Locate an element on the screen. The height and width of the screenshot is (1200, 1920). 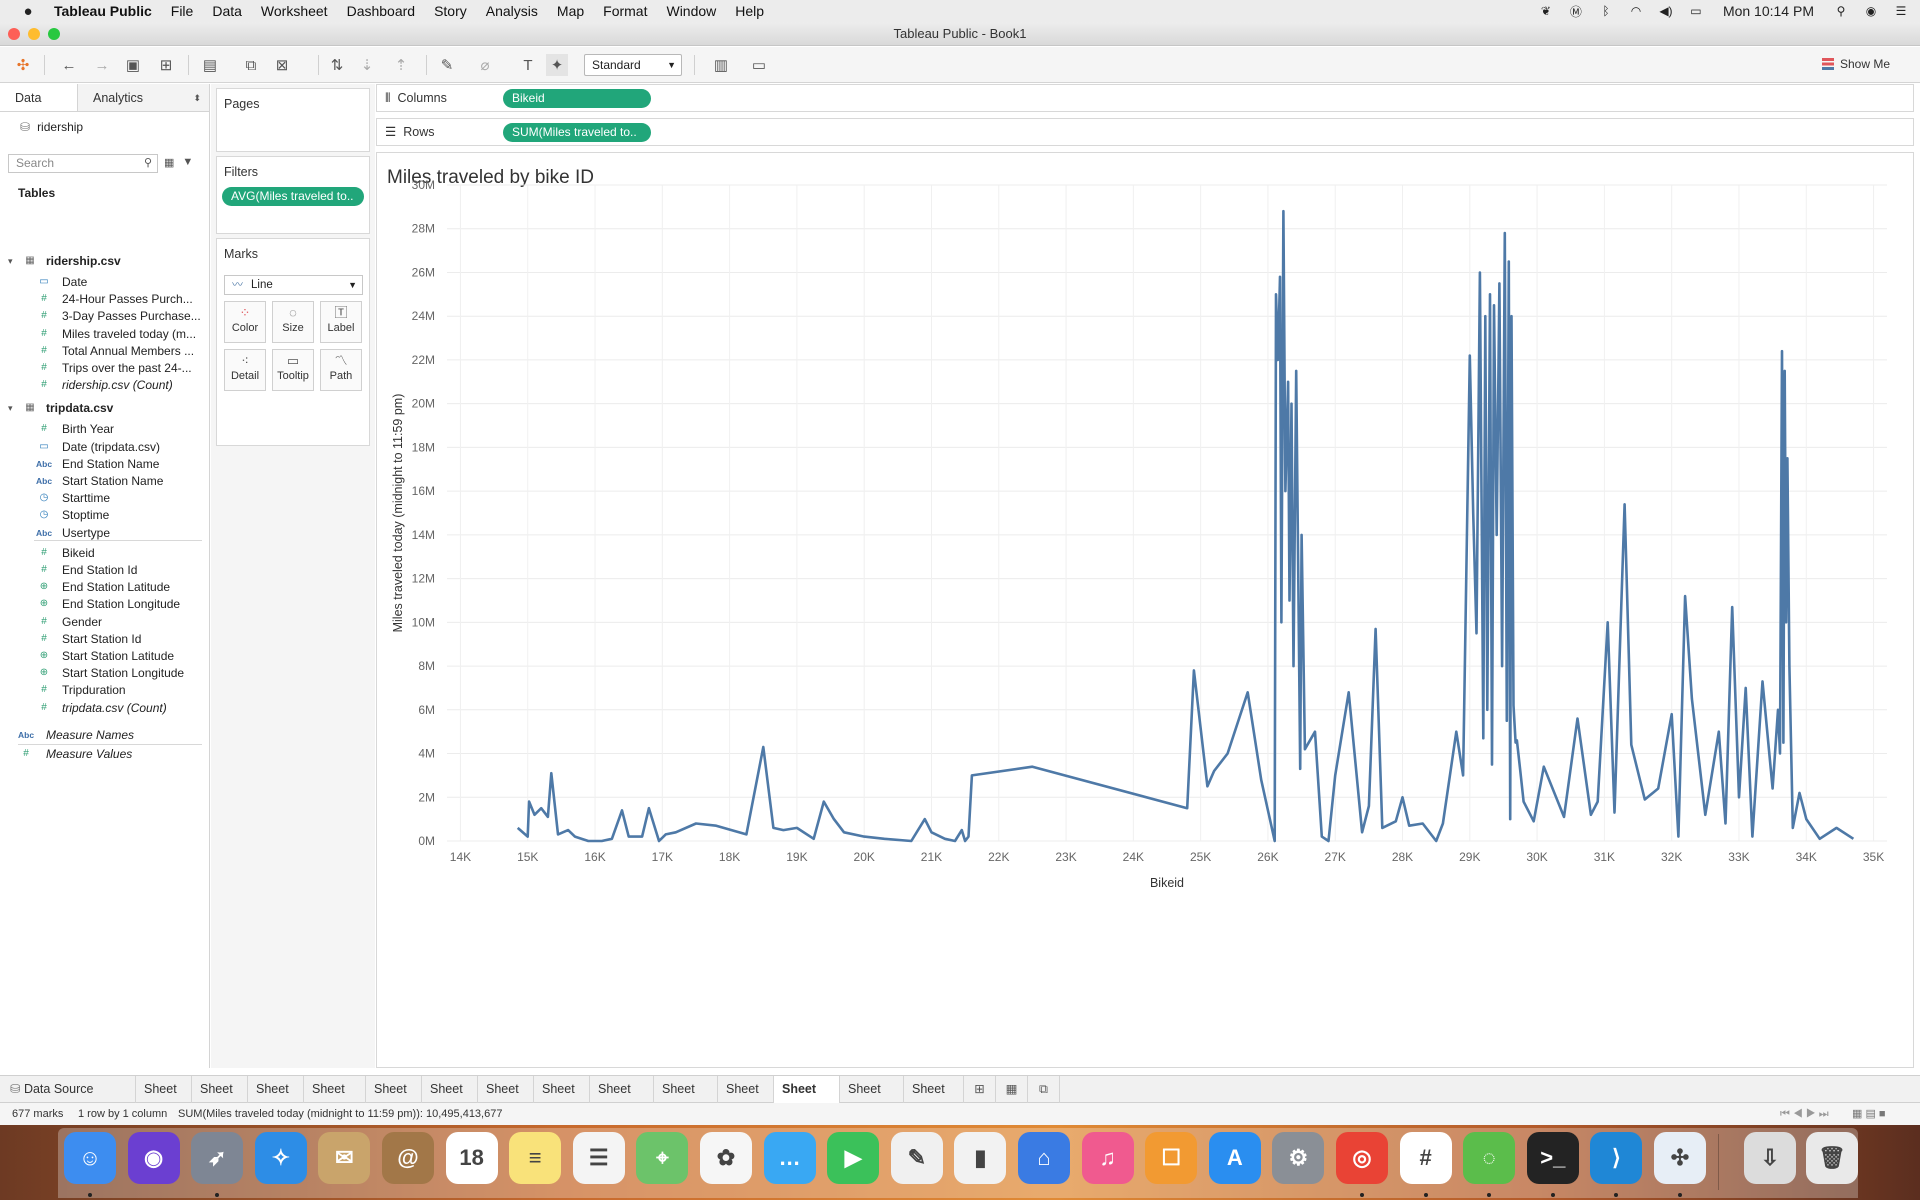
zoom-window-button is located at coordinates (54, 34).